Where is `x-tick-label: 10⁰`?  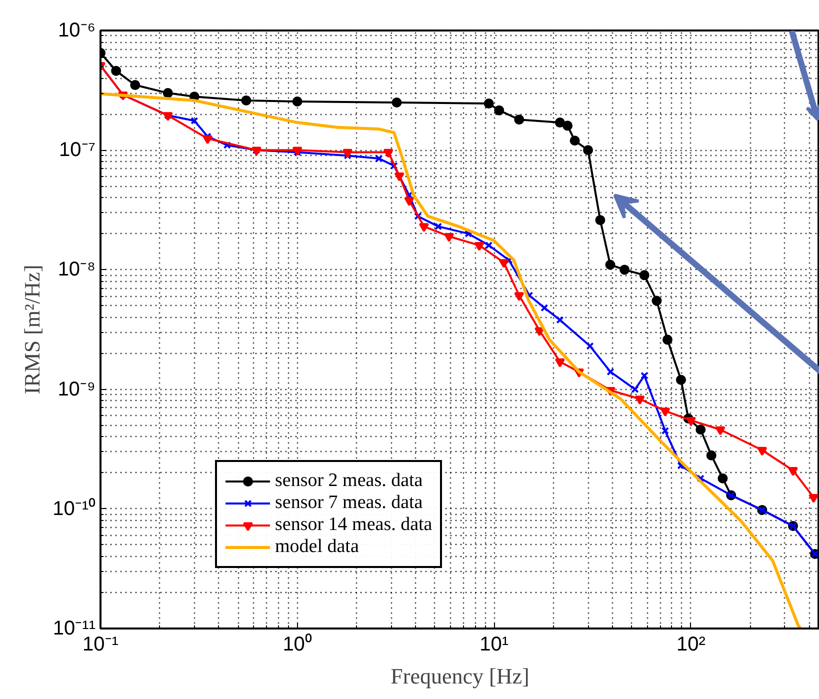 x-tick-label: 10⁰ is located at coordinates (297, 644).